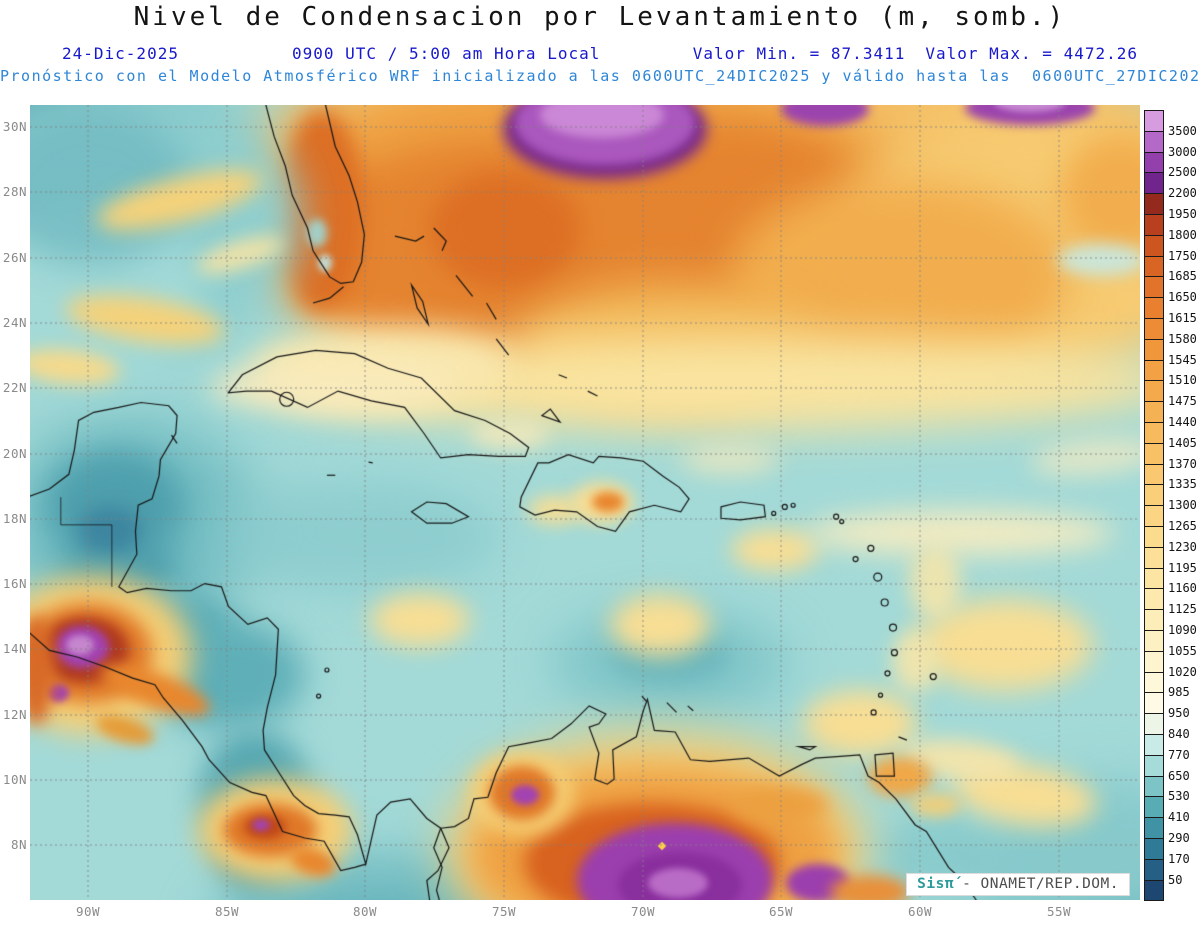  I want to click on colorbar-tick-label: 1405, so click(1182, 442).